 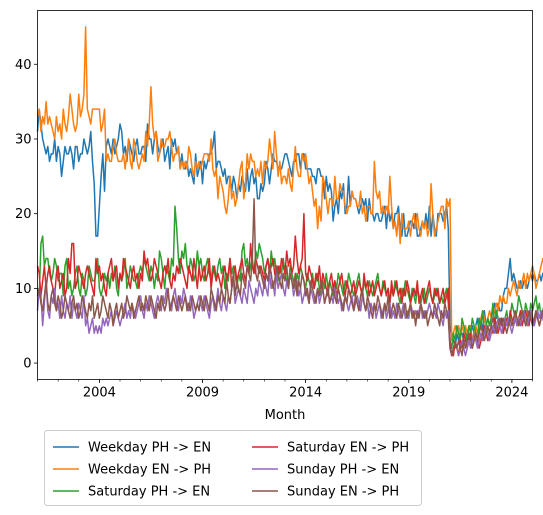 What do you see at coordinates (27, 364) in the screenshot?
I see `y-tick-label: 0` at bounding box center [27, 364].